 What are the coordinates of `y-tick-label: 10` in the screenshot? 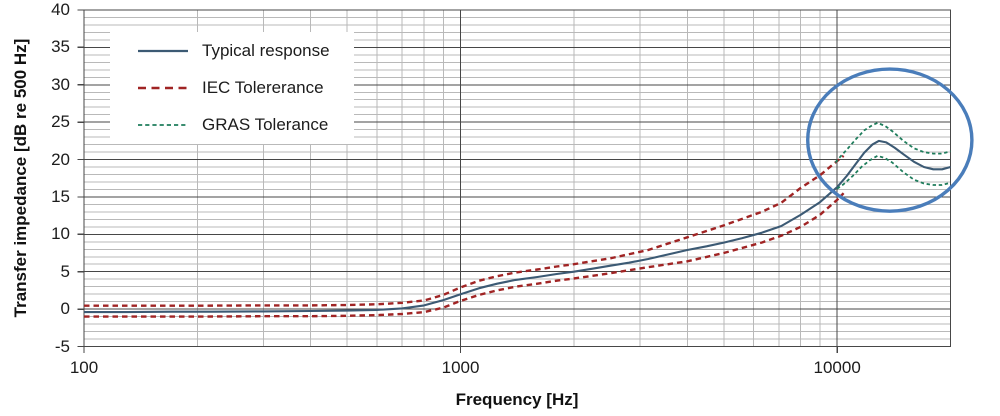 It's located at (60, 234).